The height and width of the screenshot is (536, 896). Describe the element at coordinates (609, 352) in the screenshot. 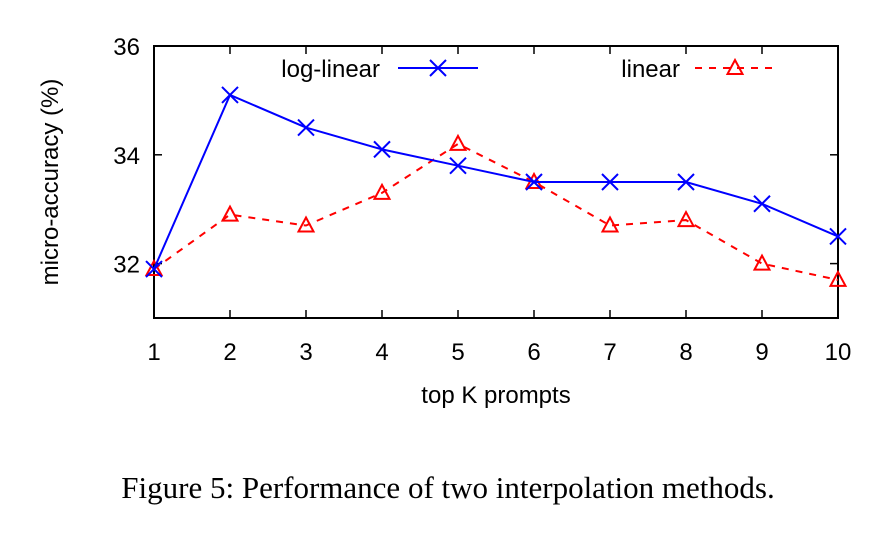

I see `x-tick-label: 7` at that location.